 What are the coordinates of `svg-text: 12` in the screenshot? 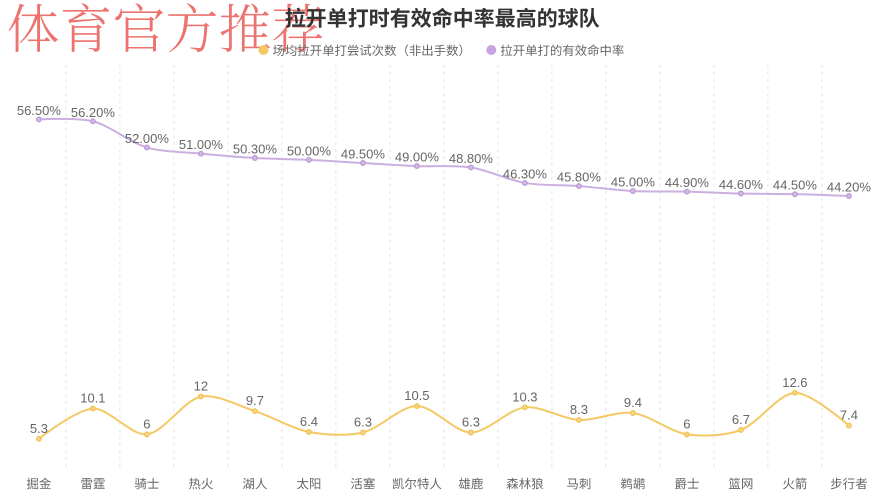 It's located at (201, 386).